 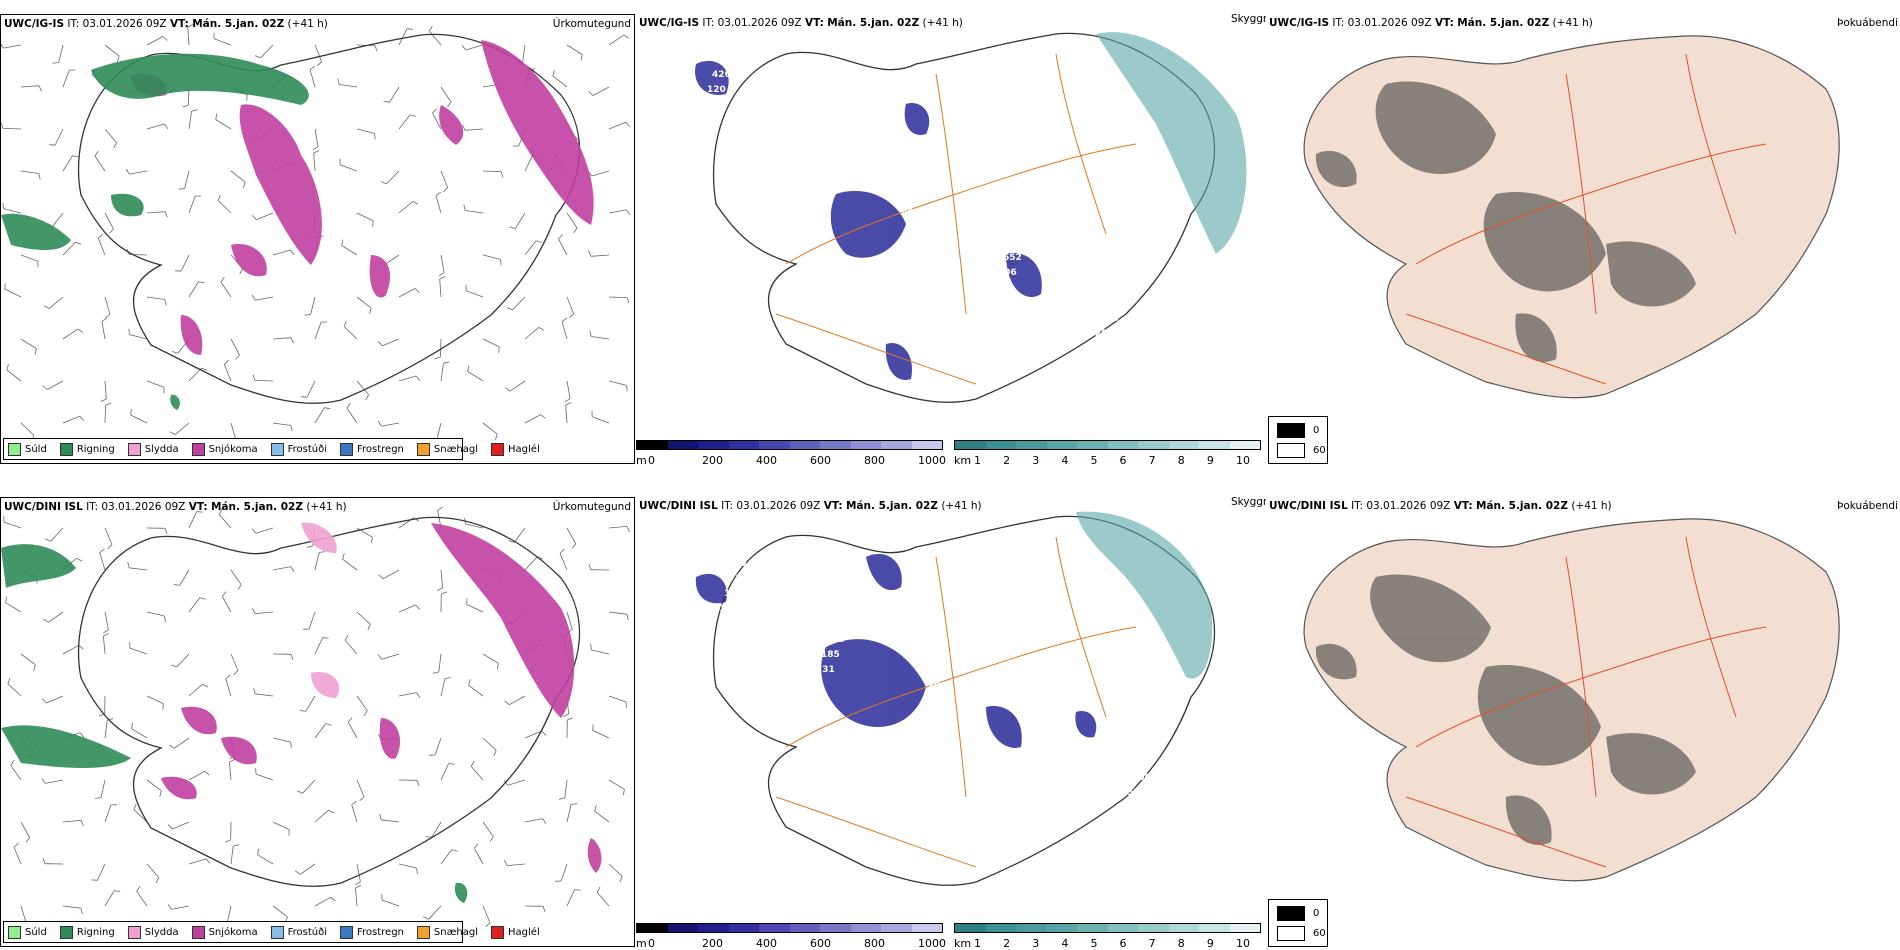 What do you see at coordinates (820, 942) in the screenshot?
I see `colorbar-tick: 600` at bounding box center [820, 942].